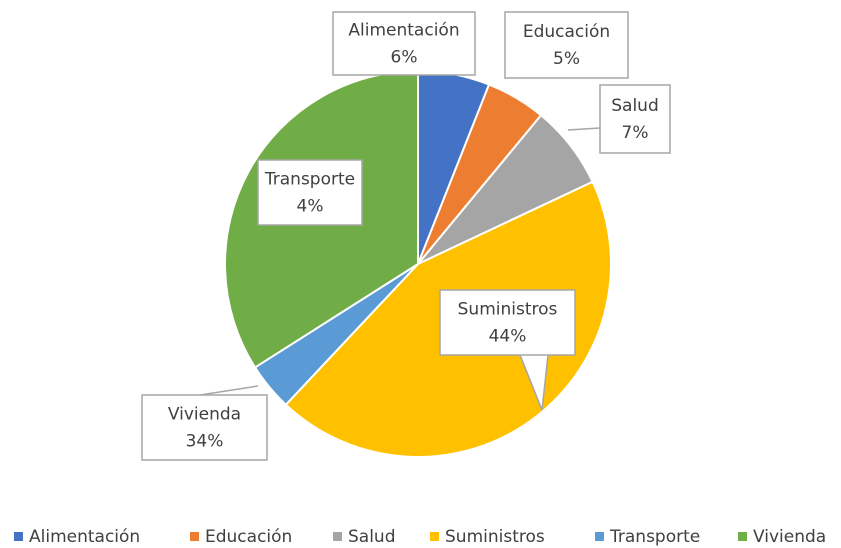  I want to click on data-label-value: 6%, so click(404, 58).